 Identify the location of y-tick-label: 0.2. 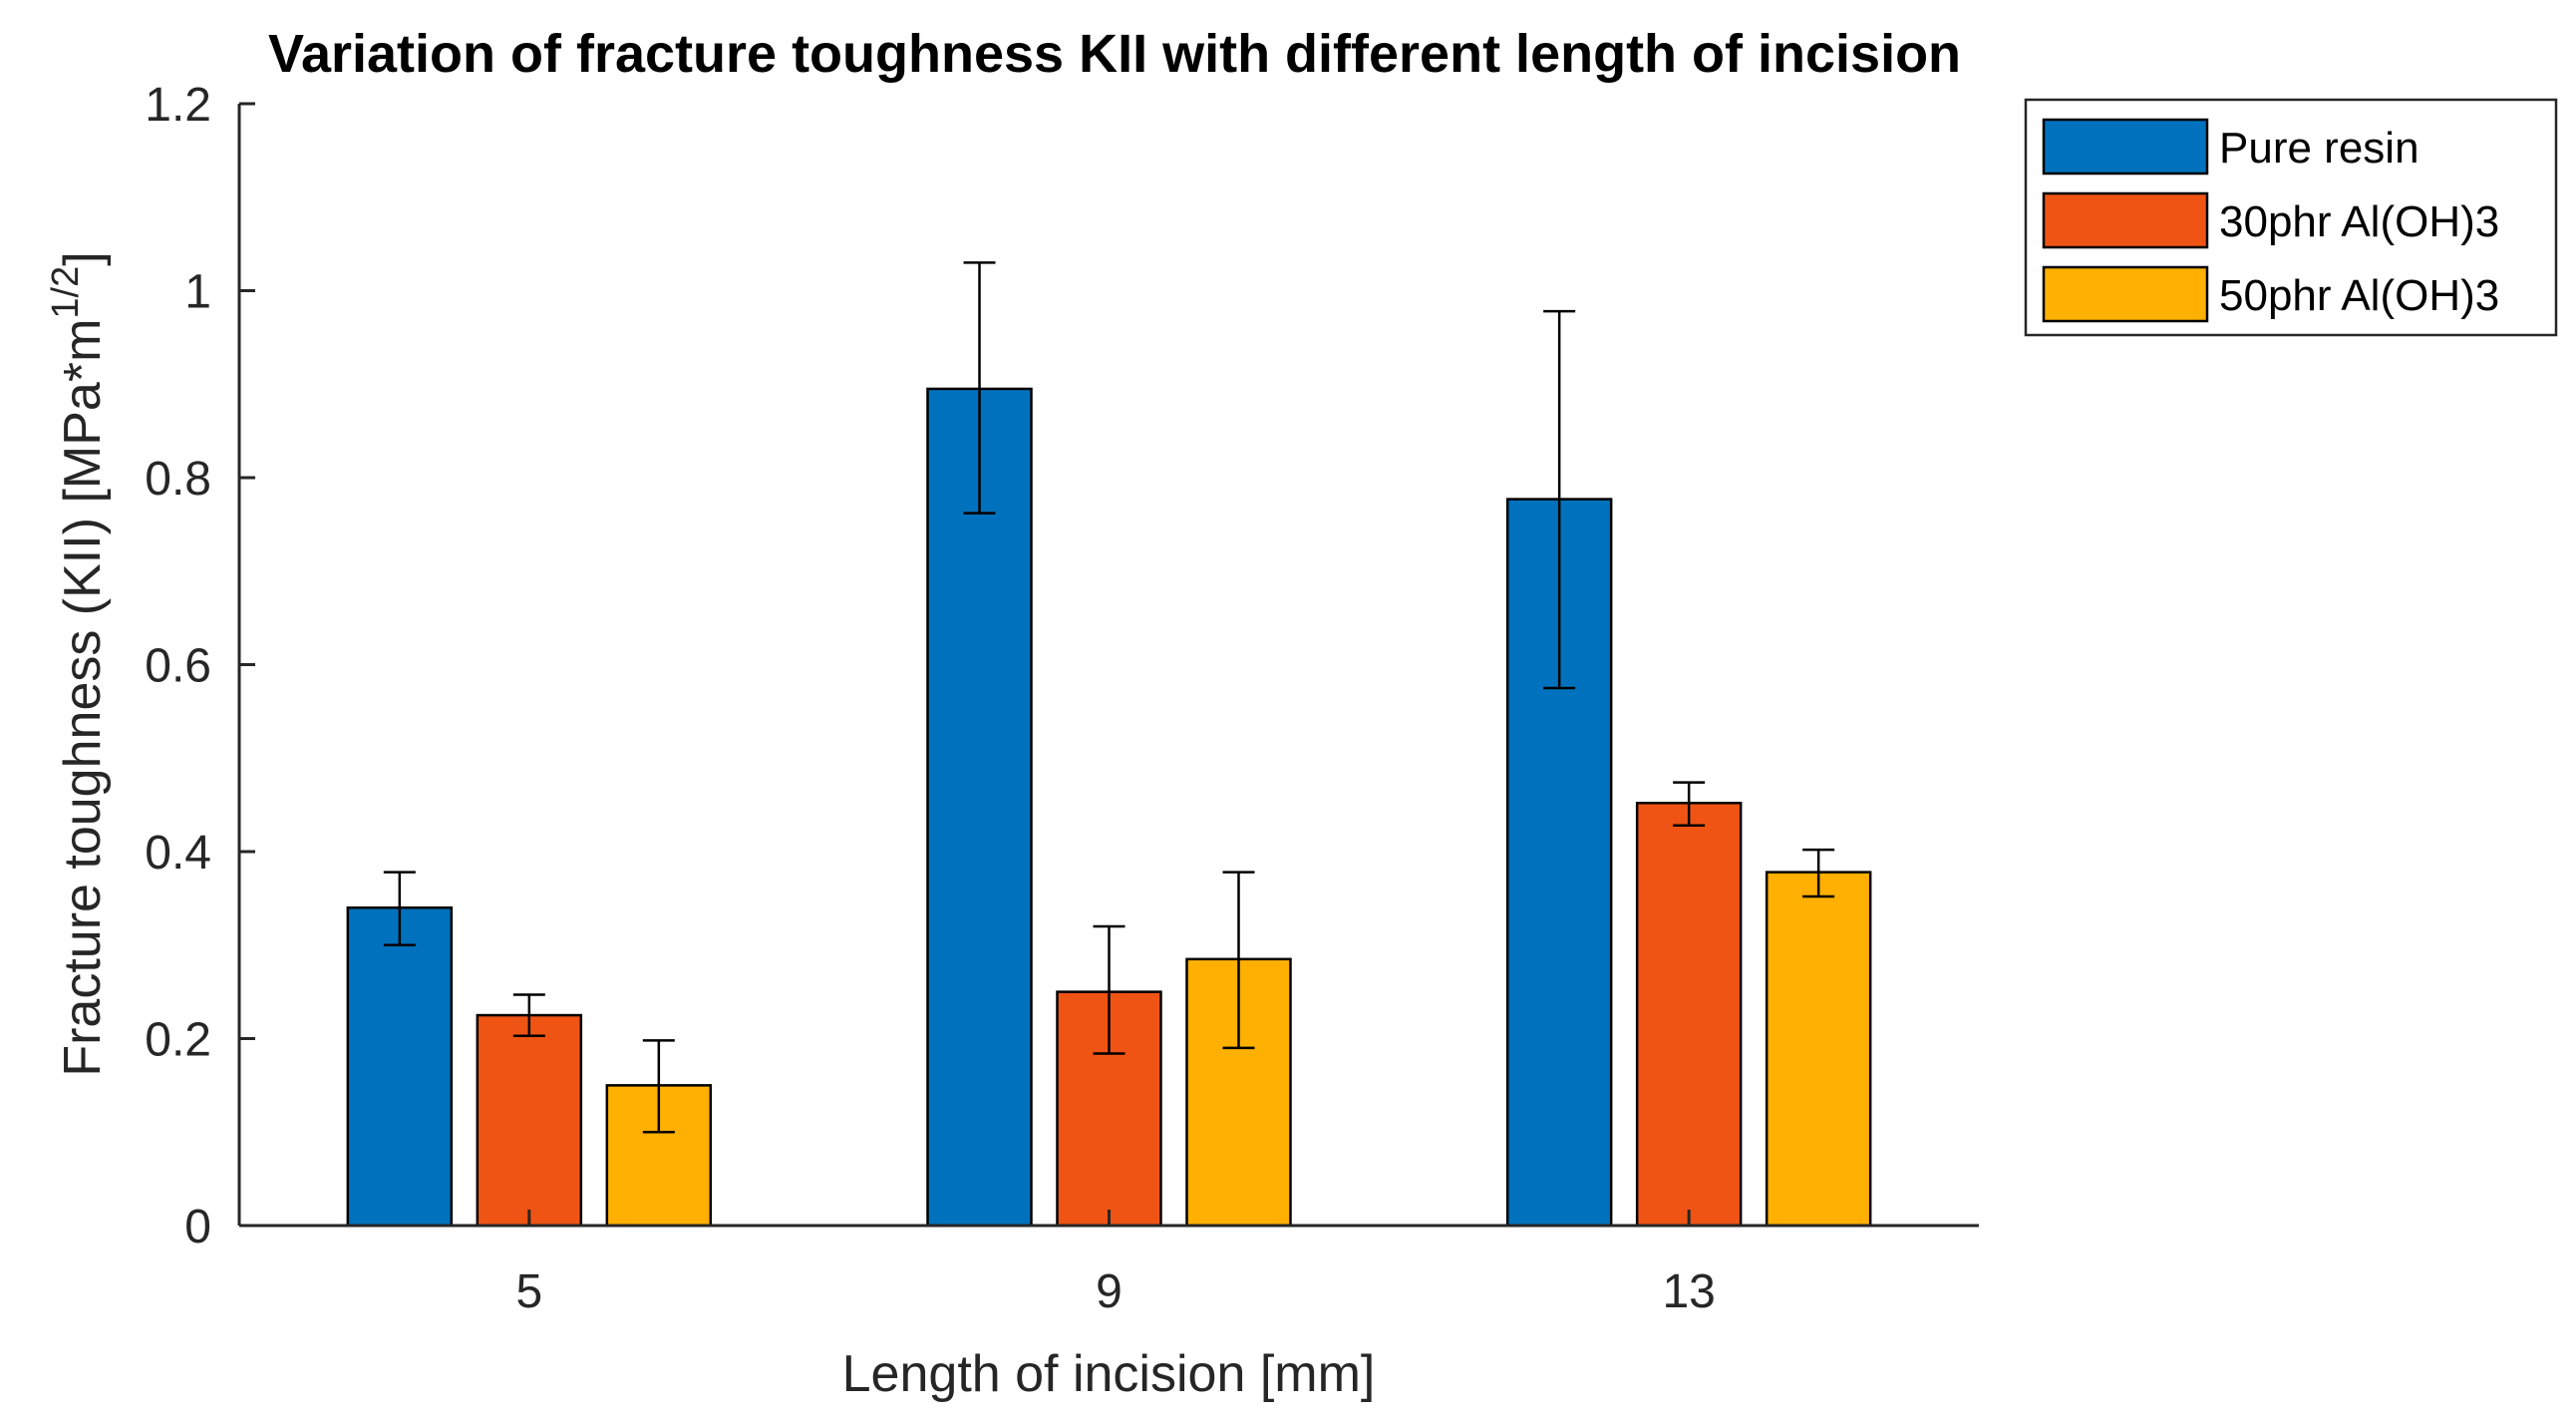
(178, 1041).